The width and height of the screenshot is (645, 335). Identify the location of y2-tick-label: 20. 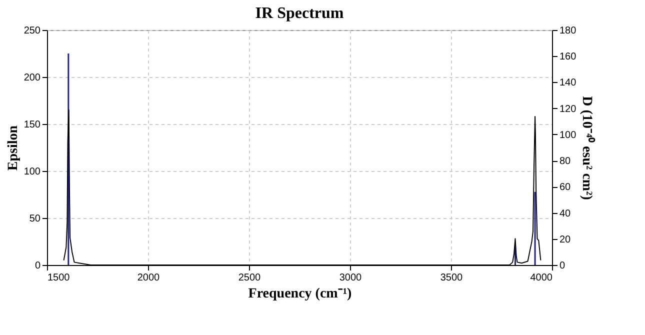
(566, 240).